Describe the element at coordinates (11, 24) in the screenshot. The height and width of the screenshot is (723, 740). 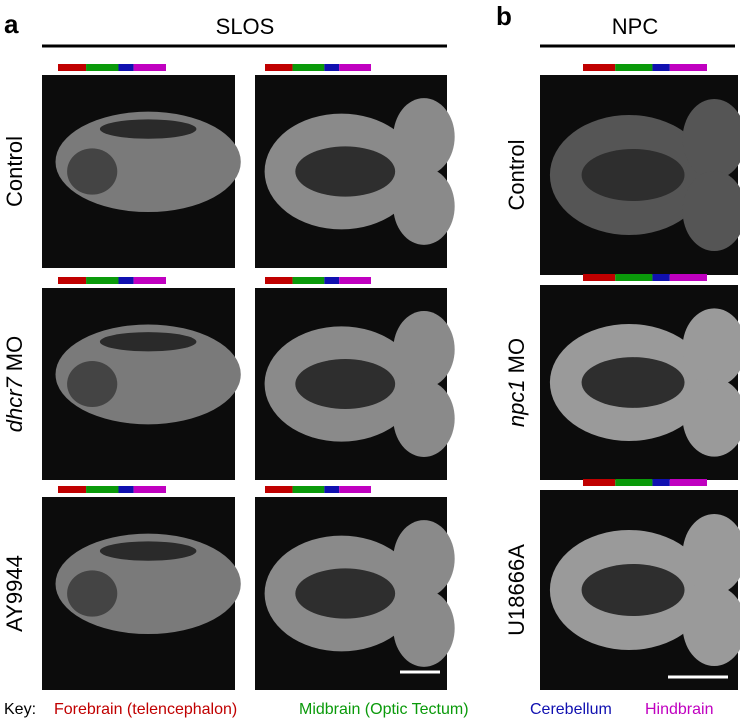
I see `panel-label: a` at that location.